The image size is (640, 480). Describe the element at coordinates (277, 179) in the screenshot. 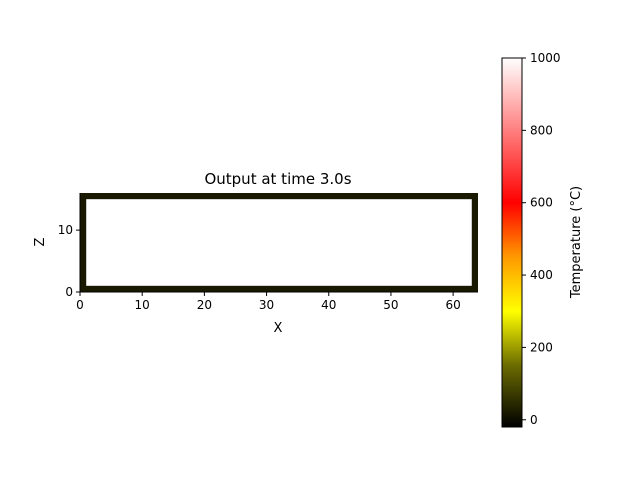

I see `chart-title: Output at time 3.0s` at that location.